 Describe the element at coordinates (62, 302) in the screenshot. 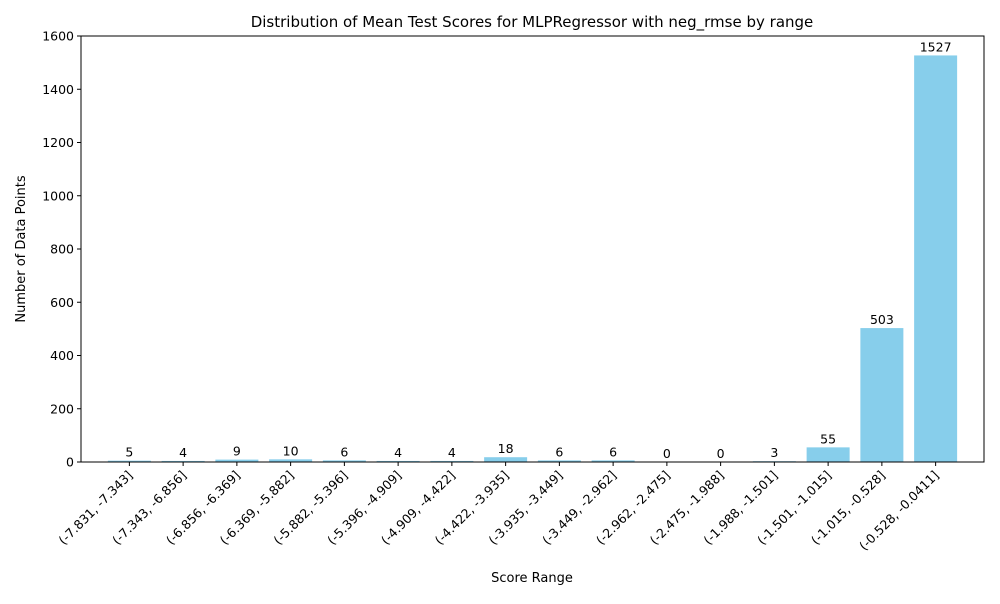

I see `y-tick-label: 600` at that location.